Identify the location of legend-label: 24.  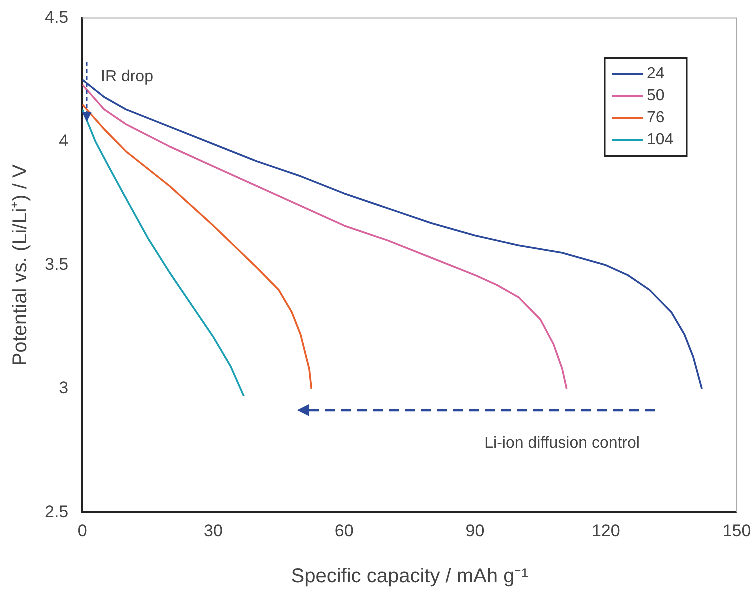
(656, 74).